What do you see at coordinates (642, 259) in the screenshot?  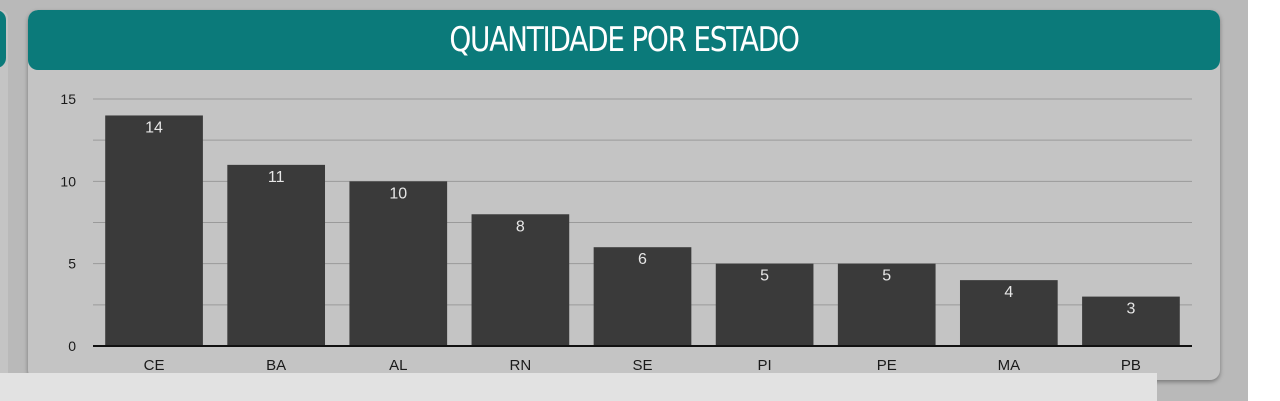 I see `data-label: 6` at bounding box center [642, 259].